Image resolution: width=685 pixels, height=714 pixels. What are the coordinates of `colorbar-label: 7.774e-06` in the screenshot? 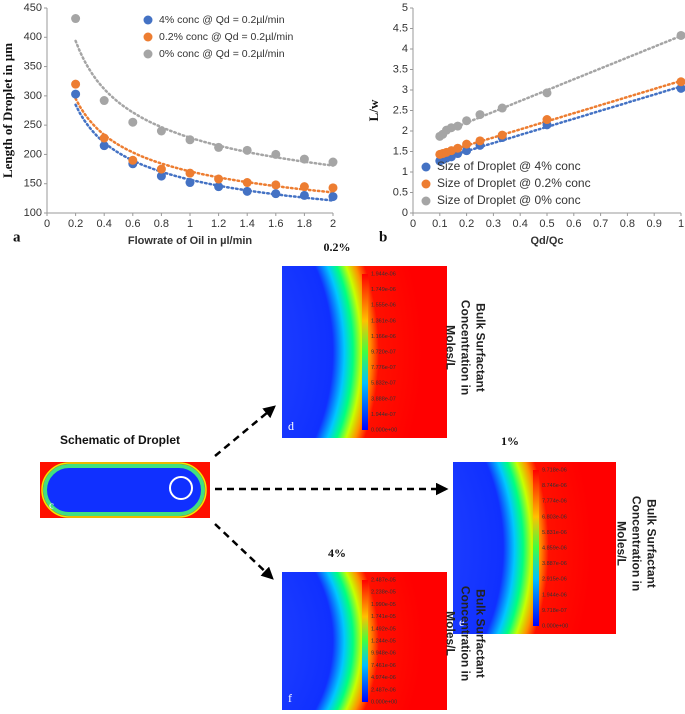 It's located at (554, 502).